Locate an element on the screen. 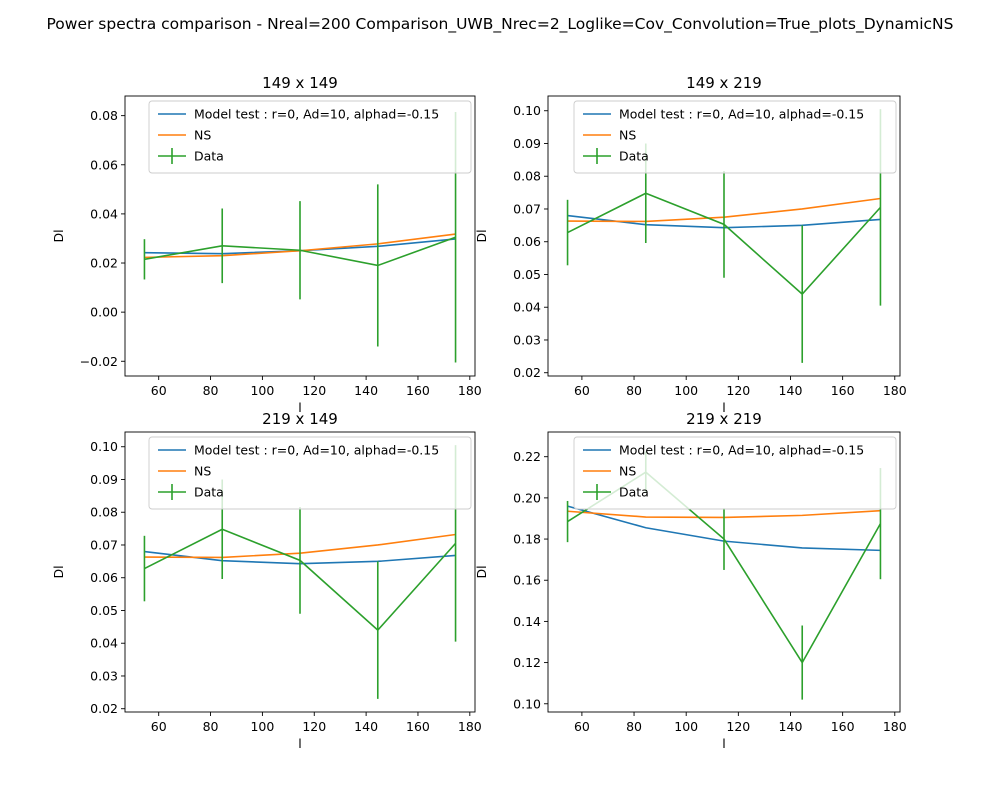  y-tick-label: 0.12 is located at coordinates (527, 662).